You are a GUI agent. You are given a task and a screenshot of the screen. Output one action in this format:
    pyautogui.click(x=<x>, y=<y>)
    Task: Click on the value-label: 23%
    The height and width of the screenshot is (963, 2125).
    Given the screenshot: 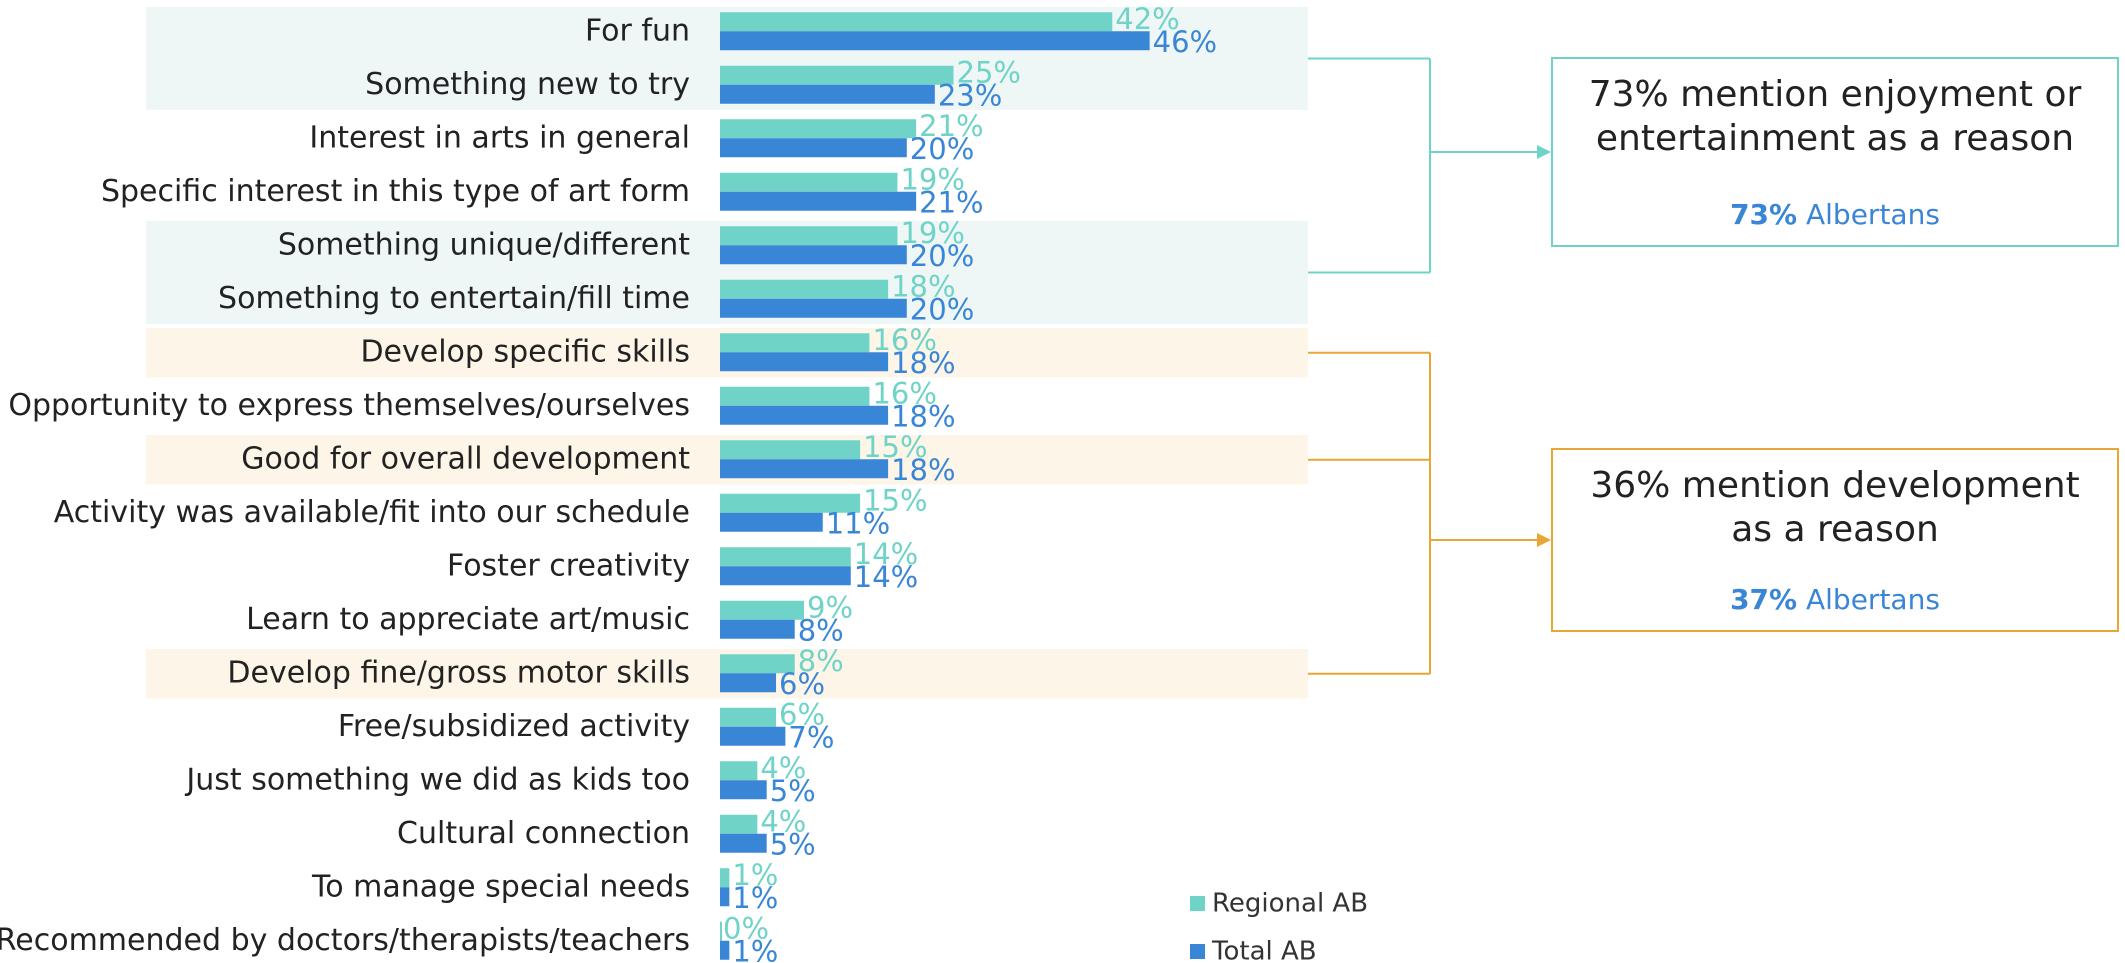 What is the action you would take?
    pyautogui.click(x=970, y=95)
    